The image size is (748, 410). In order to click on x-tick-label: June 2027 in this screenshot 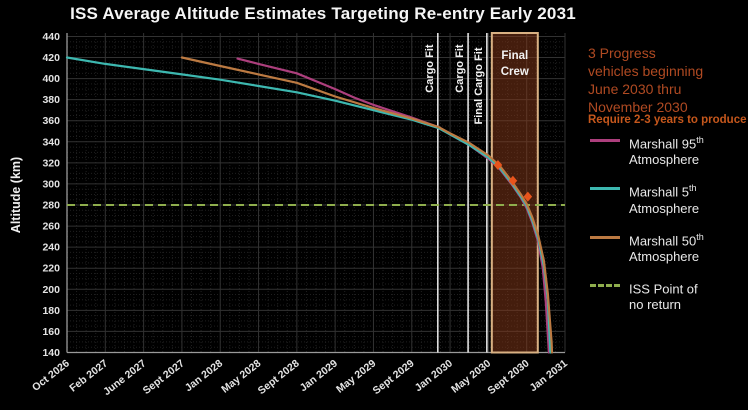, I will do `click(125, 377)`.